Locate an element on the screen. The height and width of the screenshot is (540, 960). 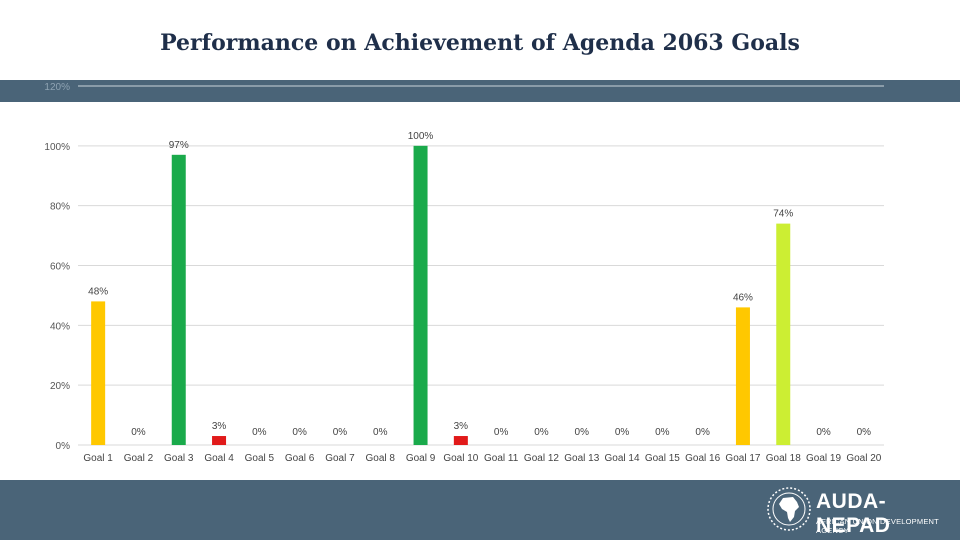
data-label: 100% is located at coordinates (421, 136).